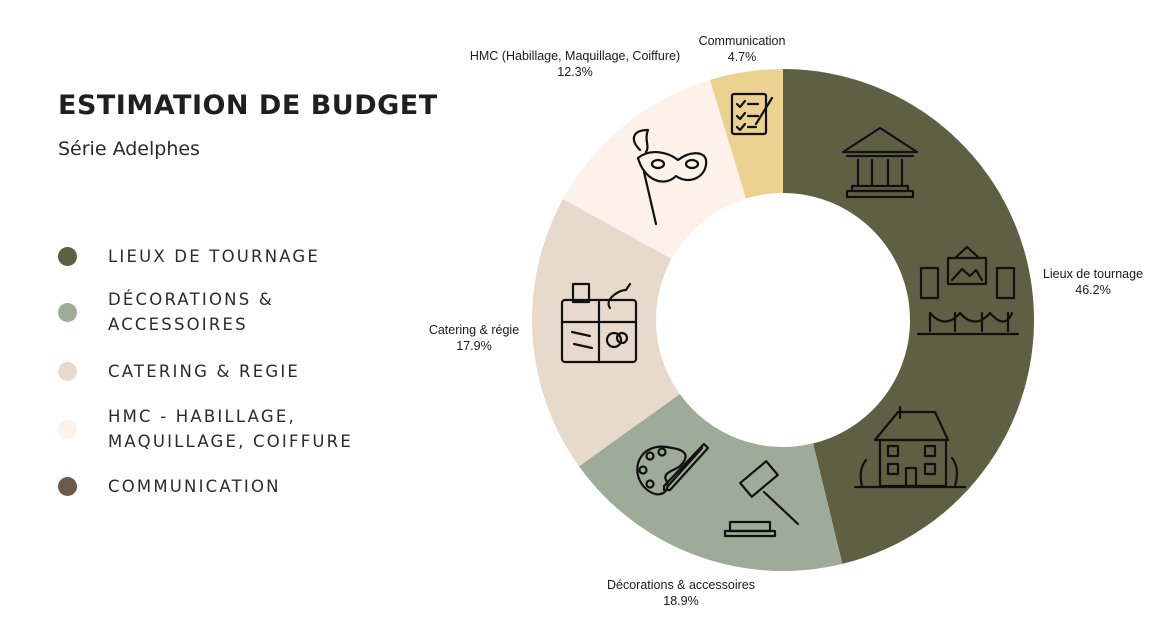 Image resolution: width=1158 pixels, height=644 pixels. I want to click on slice-value-label: 4.7%, so click(742, 57).